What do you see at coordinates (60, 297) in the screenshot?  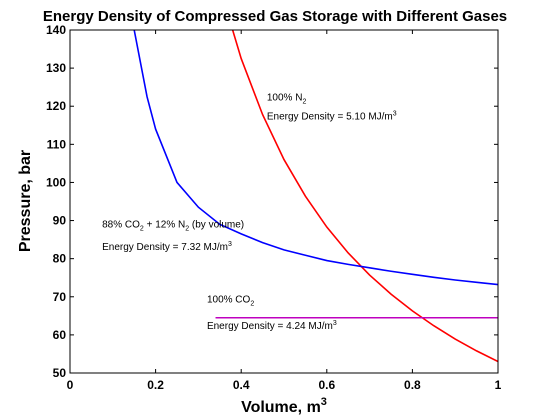 I see `y-tick-label: 70` at bounding box center [60, 297].